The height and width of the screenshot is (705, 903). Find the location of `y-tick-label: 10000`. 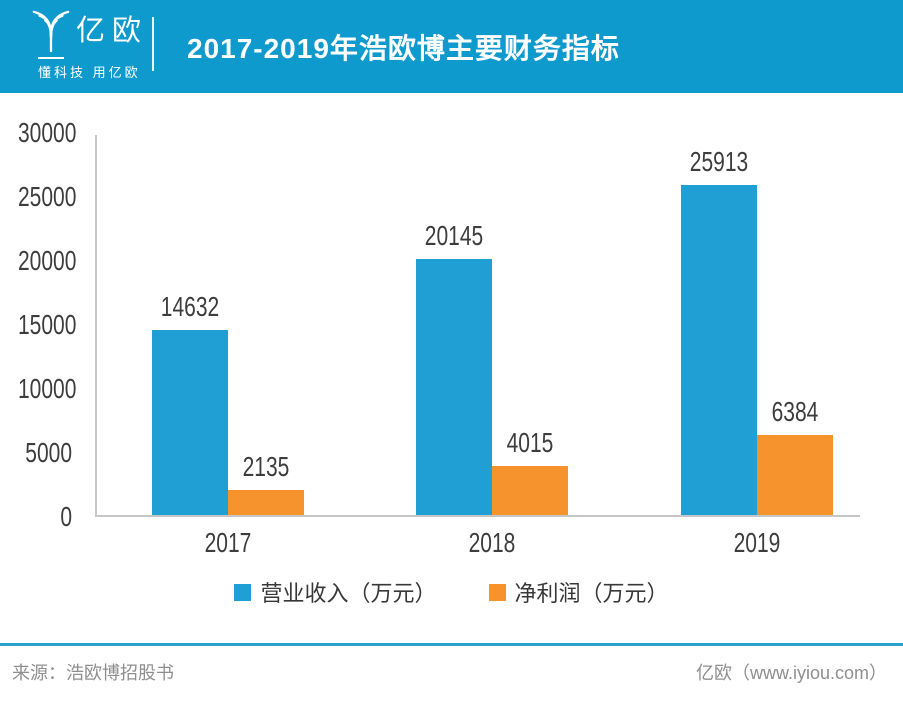

y-tick-label: 10000 is located at coordinates (47, 388).